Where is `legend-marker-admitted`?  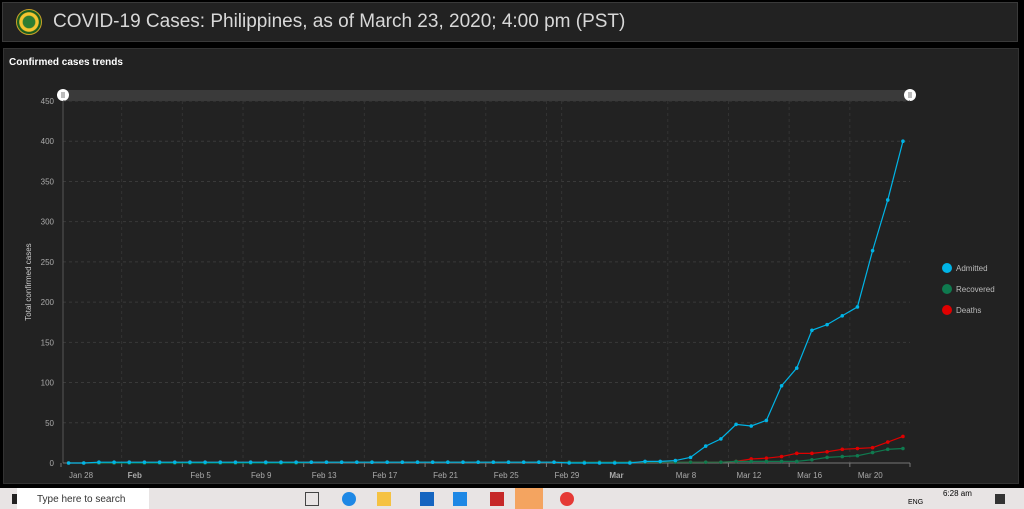
legend-marker-admitted is located at coordinates (947, 268).